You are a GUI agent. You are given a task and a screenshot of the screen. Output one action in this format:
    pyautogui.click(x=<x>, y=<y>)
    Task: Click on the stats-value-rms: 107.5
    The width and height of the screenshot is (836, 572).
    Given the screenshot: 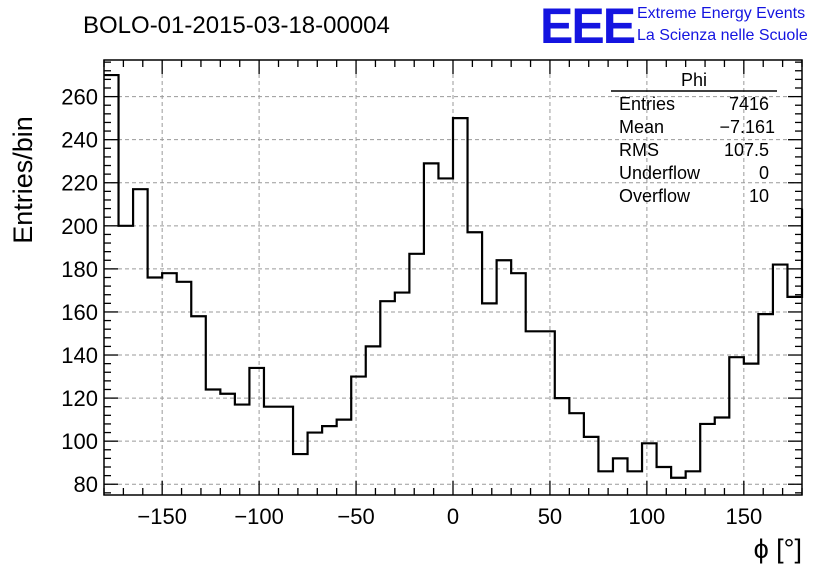 What is the action you would take?
    pyautogui.click(x=746, y=150)
    